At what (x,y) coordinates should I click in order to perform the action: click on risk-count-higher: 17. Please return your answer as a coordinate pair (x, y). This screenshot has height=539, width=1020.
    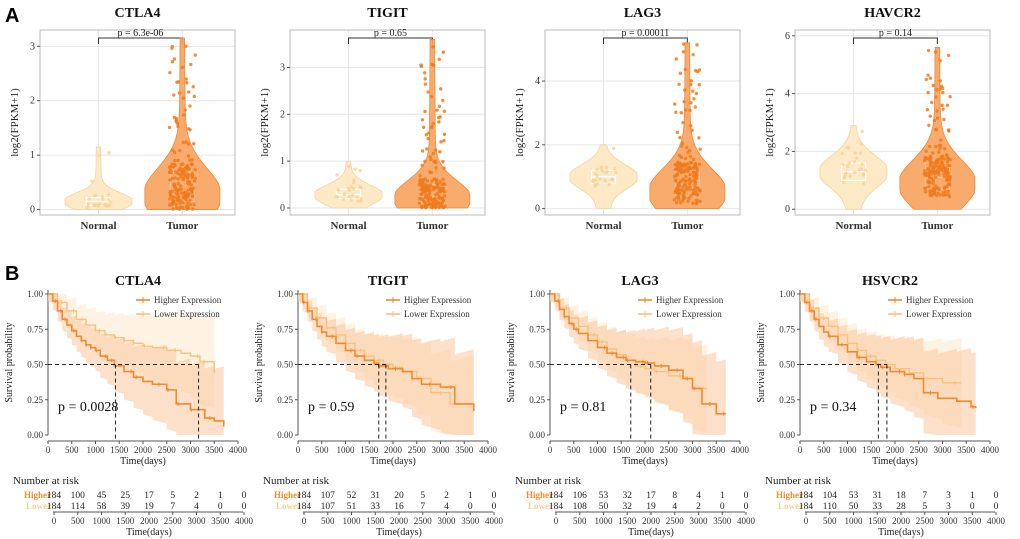
    Looking at the image, I should click on (651, 496).